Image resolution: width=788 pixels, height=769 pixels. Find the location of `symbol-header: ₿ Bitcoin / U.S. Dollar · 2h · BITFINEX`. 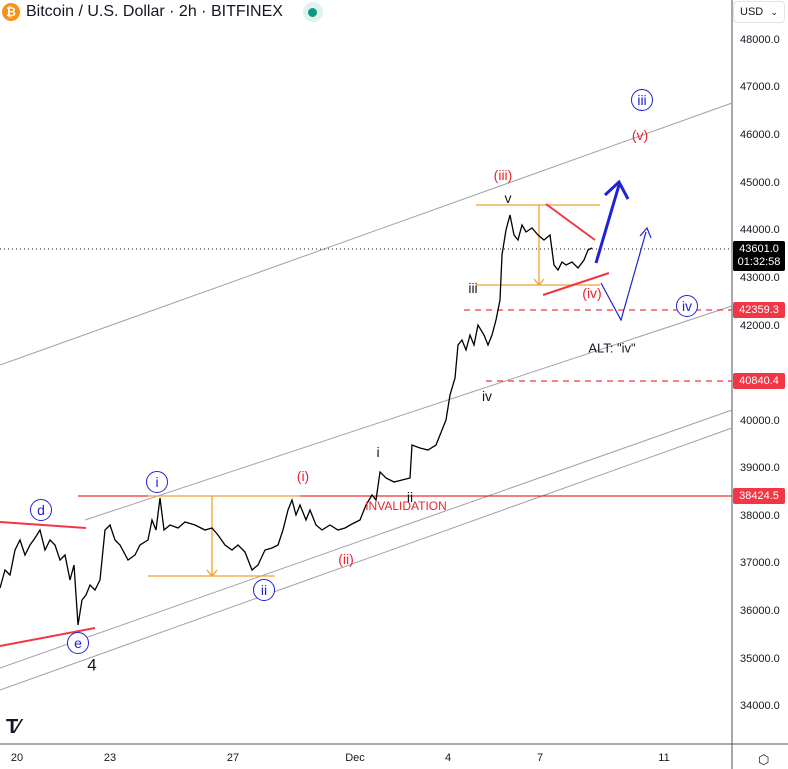

symbol-header: ₿ Bitcoin / U.S. Dollar · 2h · BITFINEX is located at coordinates (161, 12).